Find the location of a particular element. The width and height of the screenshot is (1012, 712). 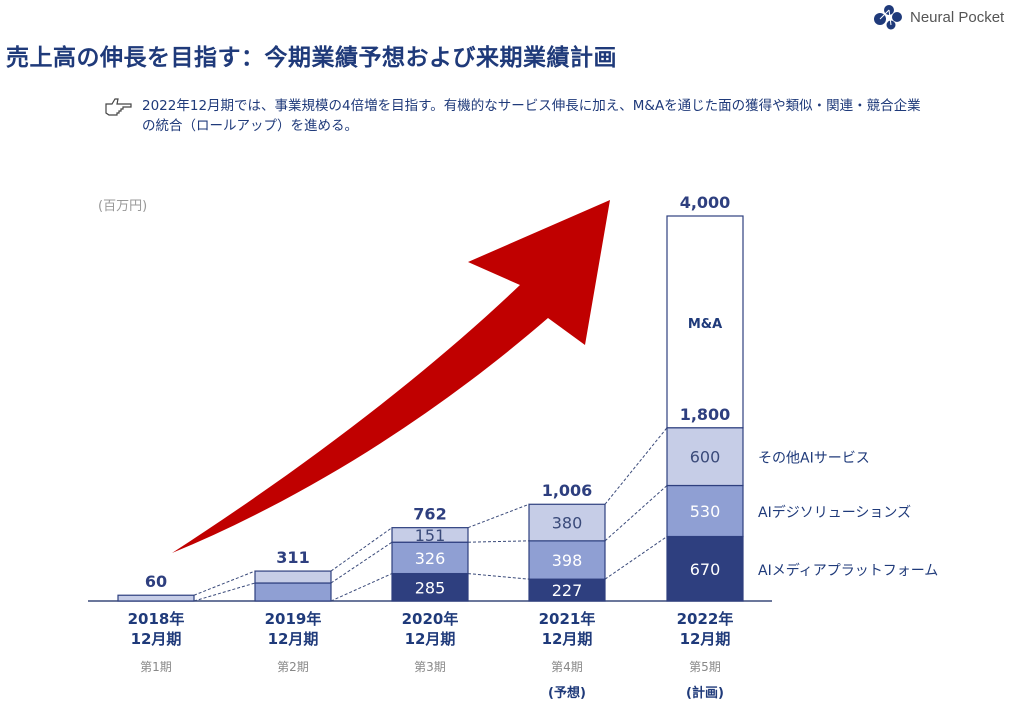

segment-label: 227 is located at coordinates (567, 590).